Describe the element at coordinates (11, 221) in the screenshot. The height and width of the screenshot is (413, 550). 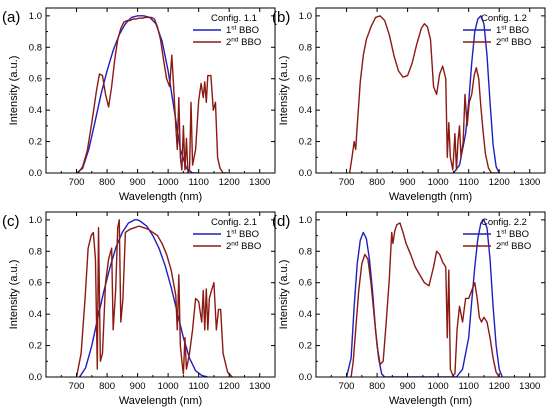
I see `panel-label: (c)` at that location.